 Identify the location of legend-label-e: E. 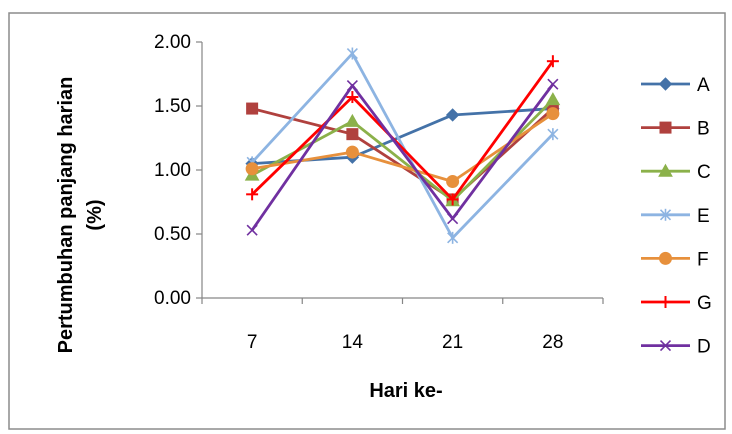
(703, 216).